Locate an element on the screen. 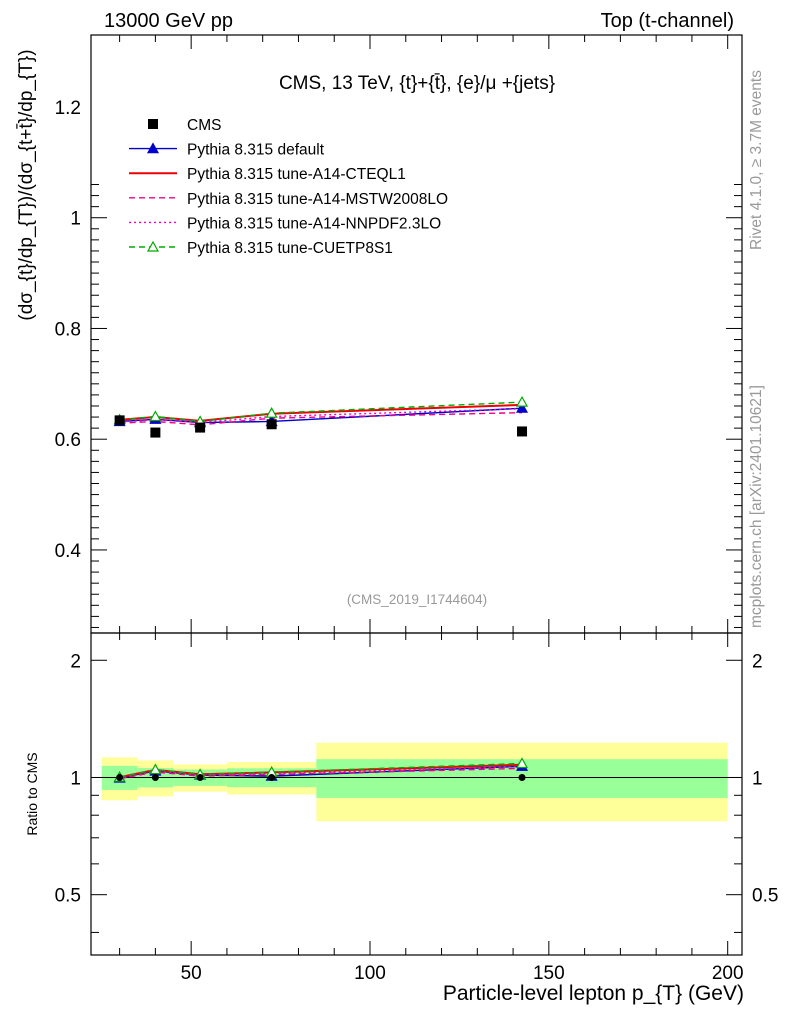 The image size is (786, 1024). legend-label-pythia-8-315-tune-cuetp8s1: Pythia 8.315 tune-CUETP8S1 is located at coordinates (290, 248).